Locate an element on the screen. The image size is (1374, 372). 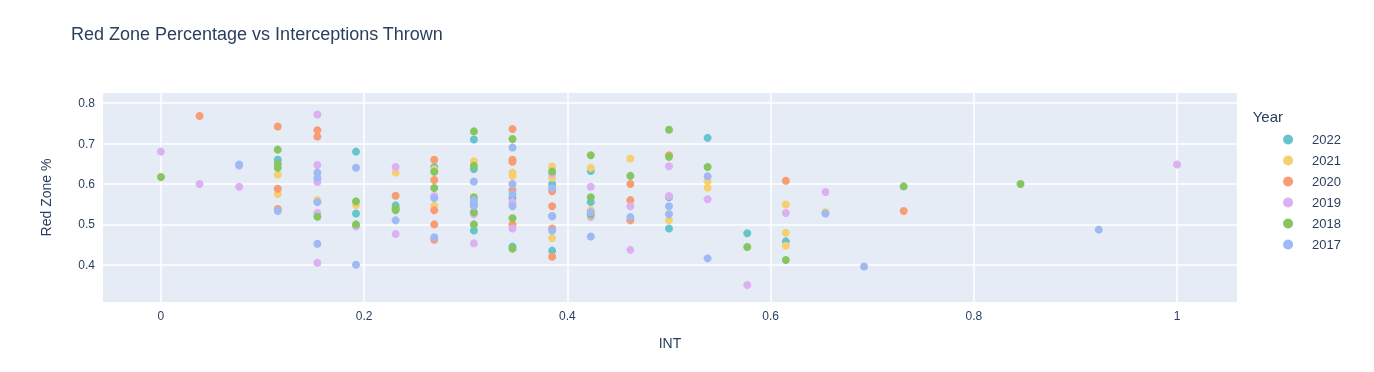
legend-label: 2021 is located at coordinates (1326, 160).